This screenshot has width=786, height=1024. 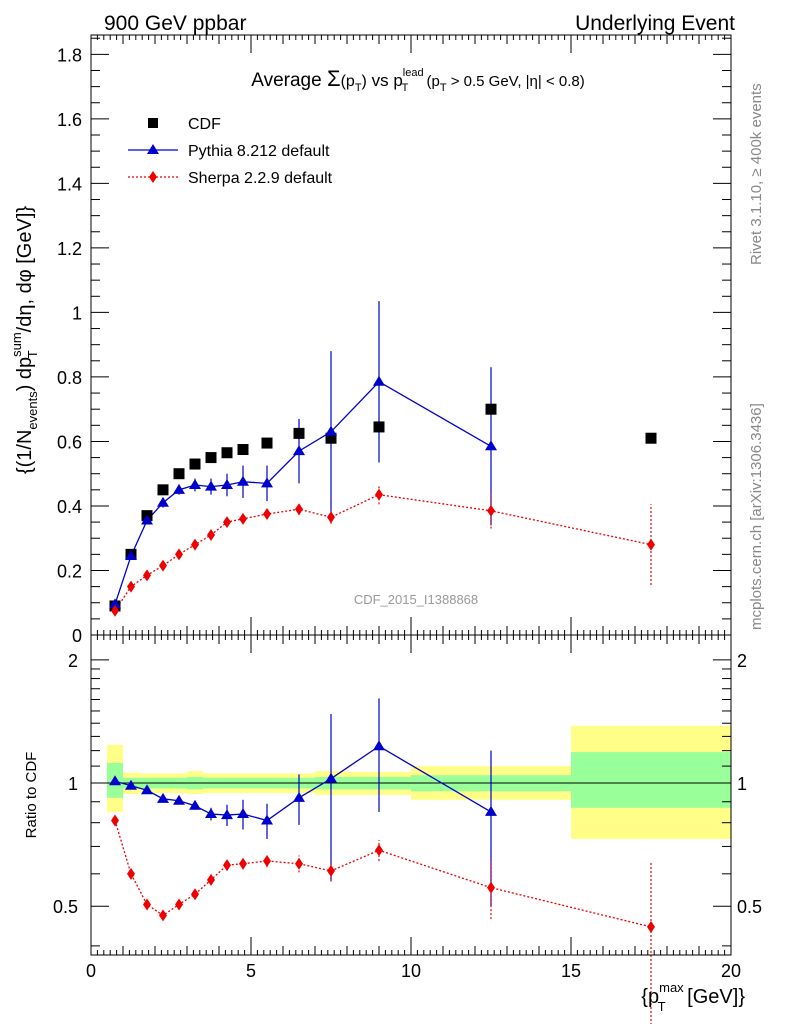 What do you see at coordinates (443, 88) in the screenshot?
I see `title-cut-sub: T` at bounding box center [443, 88].